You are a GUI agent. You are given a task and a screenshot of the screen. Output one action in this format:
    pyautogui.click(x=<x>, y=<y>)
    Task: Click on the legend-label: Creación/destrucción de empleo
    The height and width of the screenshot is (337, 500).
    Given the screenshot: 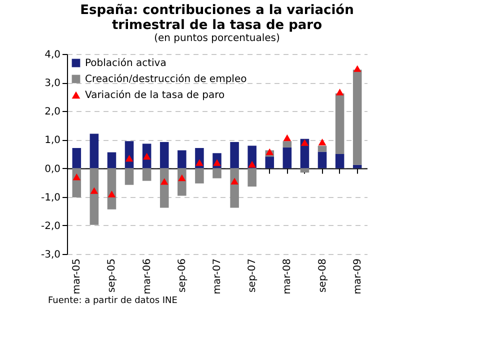 What is the action you would take?
    pyautogui.click(x=166, y=79)
    